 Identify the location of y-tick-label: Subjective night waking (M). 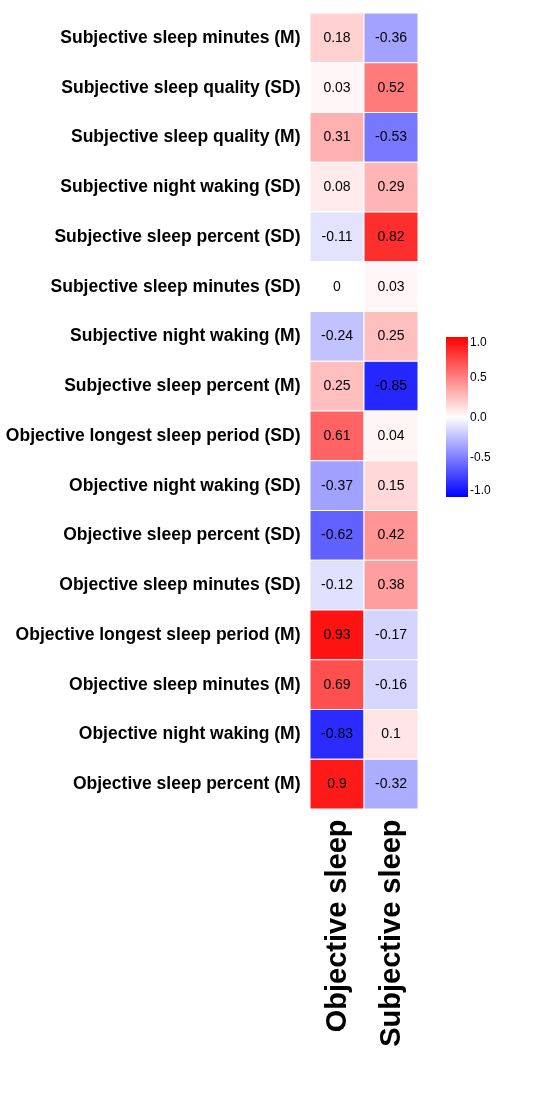
(185, 335).